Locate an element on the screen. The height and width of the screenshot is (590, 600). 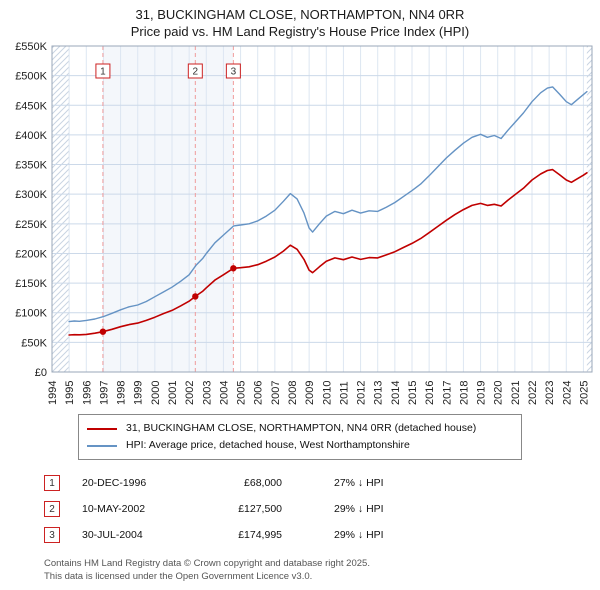
svg-text: 1995 is located at coordinates (70, 393).